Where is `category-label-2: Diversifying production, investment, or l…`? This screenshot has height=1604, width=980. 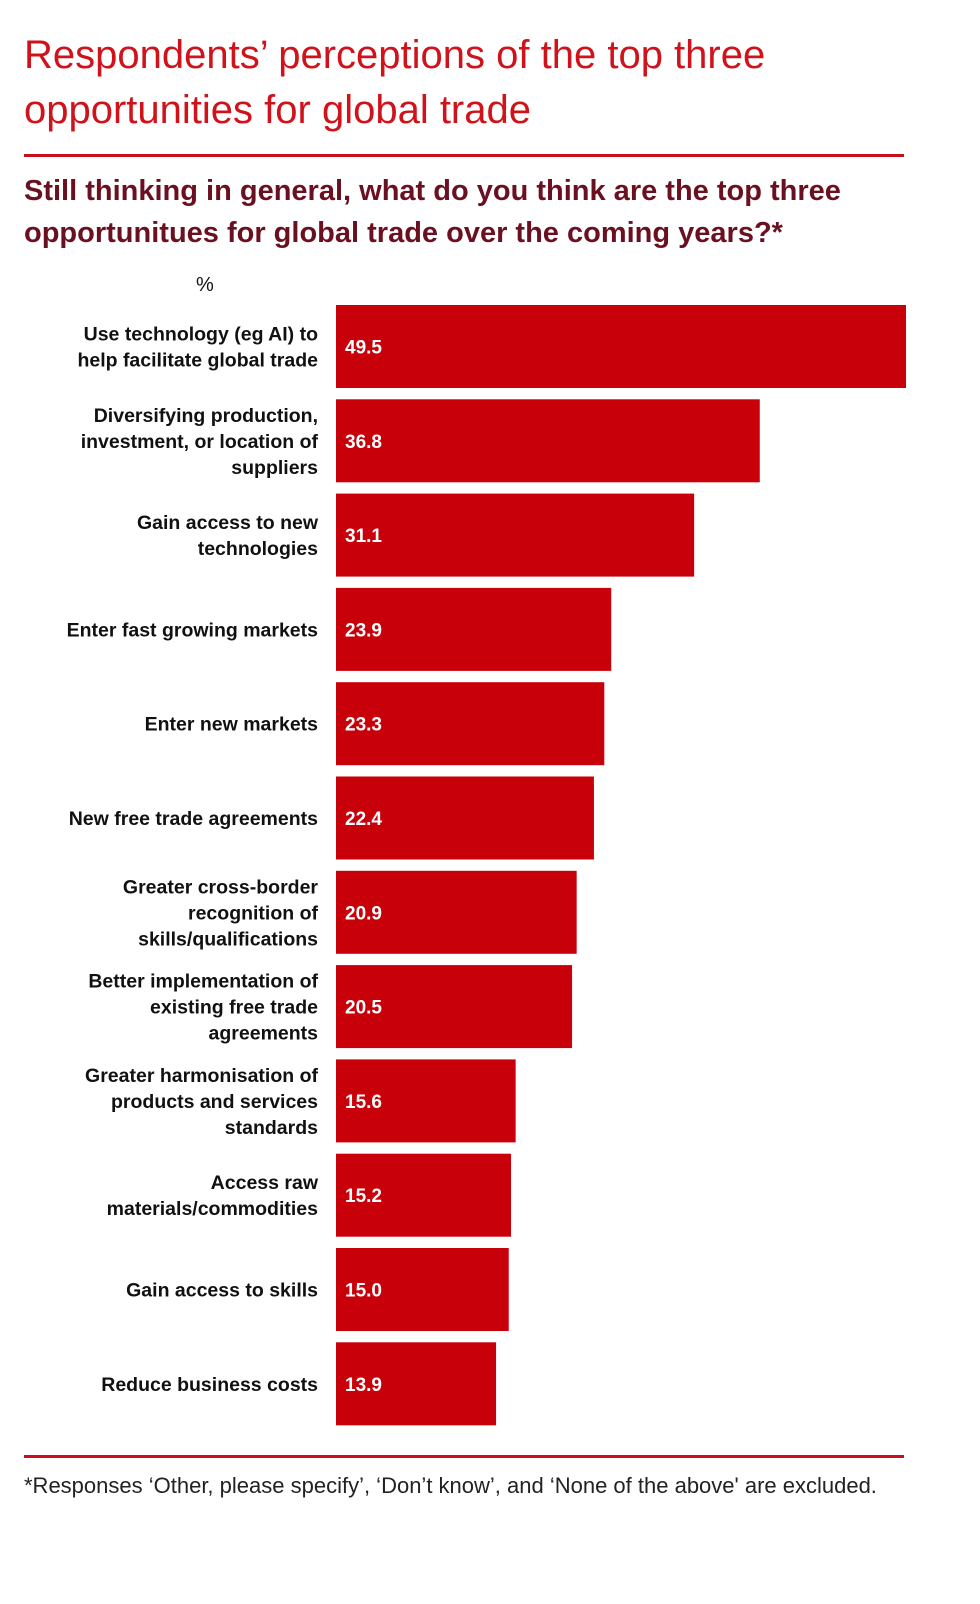 category-label-2: Diversifying production, investment, or l… is located at coordinates (200, 442).